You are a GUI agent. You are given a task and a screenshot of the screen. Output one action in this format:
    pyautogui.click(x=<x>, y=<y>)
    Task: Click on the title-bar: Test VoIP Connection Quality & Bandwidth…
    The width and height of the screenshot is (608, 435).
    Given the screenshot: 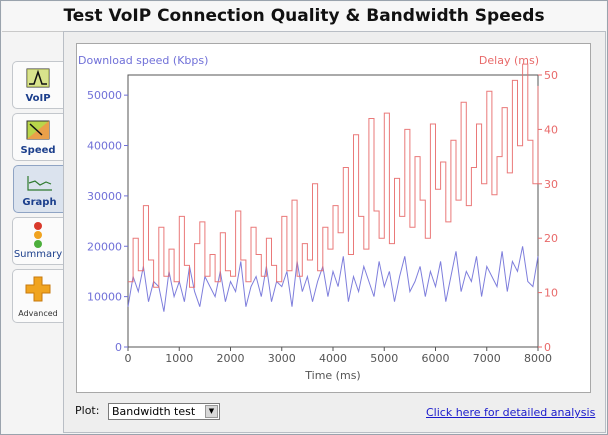 What is the action you would take?
    pyautogui.click(x=304, y=17)
    